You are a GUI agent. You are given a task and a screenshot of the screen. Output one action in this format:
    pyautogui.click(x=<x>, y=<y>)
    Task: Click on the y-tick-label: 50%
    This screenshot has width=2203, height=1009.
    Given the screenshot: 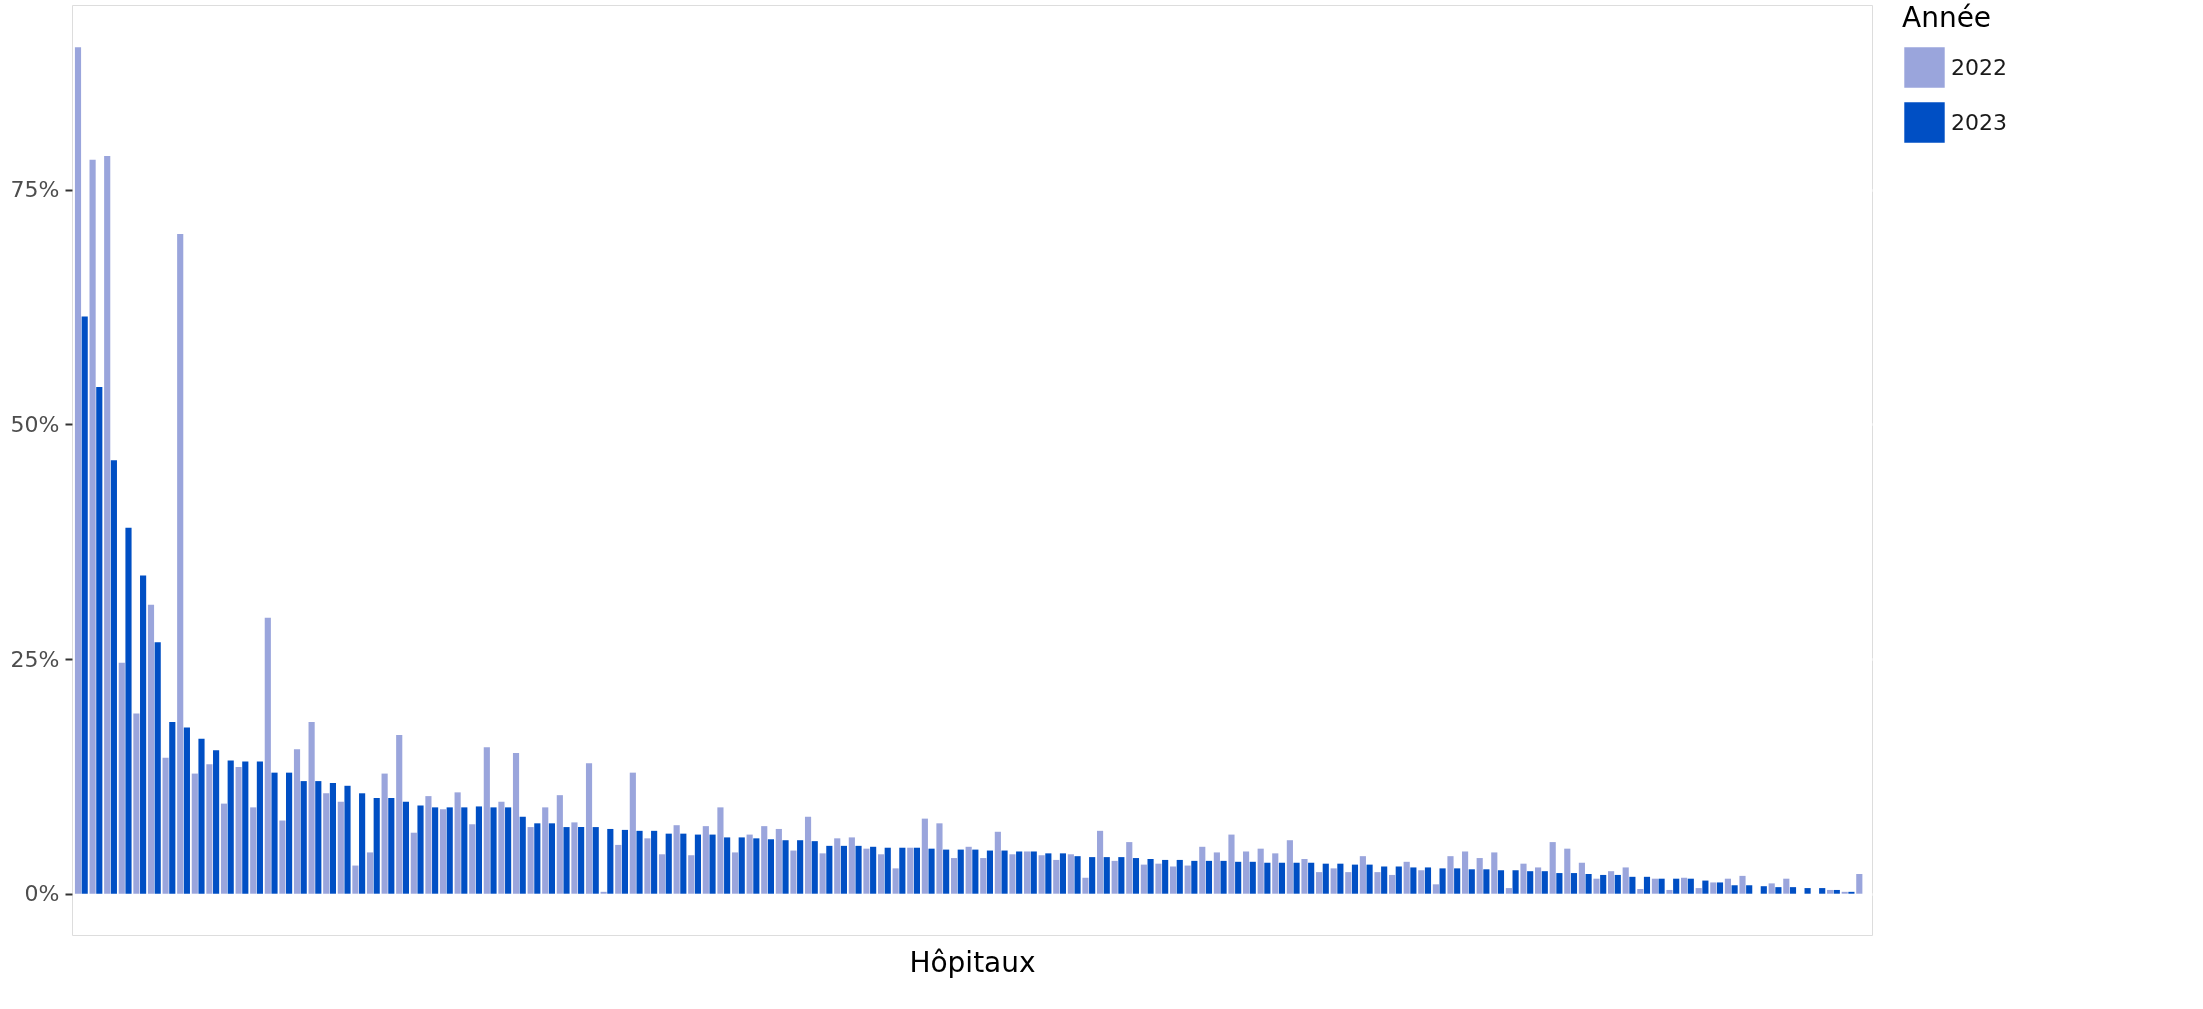 What is the action you would take?
    pyautogui.click(x=35, y=424)
    